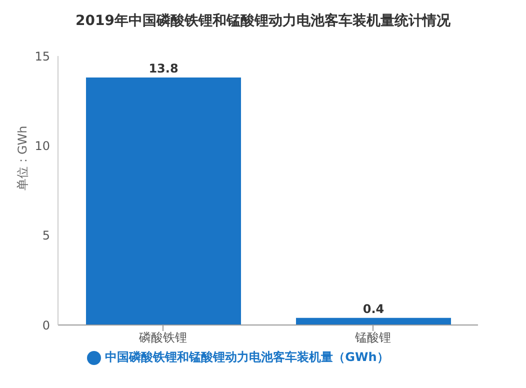 The image size is (526, 388). Describe the element at coordinates (263, 21) in the screenshot. I see `chart-title: 2019年中国磷酸铁锂和锰酸锂动力电池客车装机量统计情况` at that location.